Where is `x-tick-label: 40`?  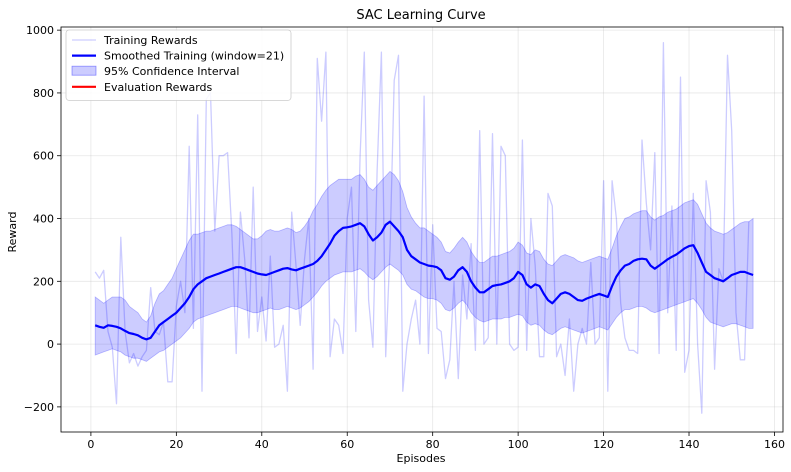 x-tick-label: 40 is located at coordinates (262, 444).